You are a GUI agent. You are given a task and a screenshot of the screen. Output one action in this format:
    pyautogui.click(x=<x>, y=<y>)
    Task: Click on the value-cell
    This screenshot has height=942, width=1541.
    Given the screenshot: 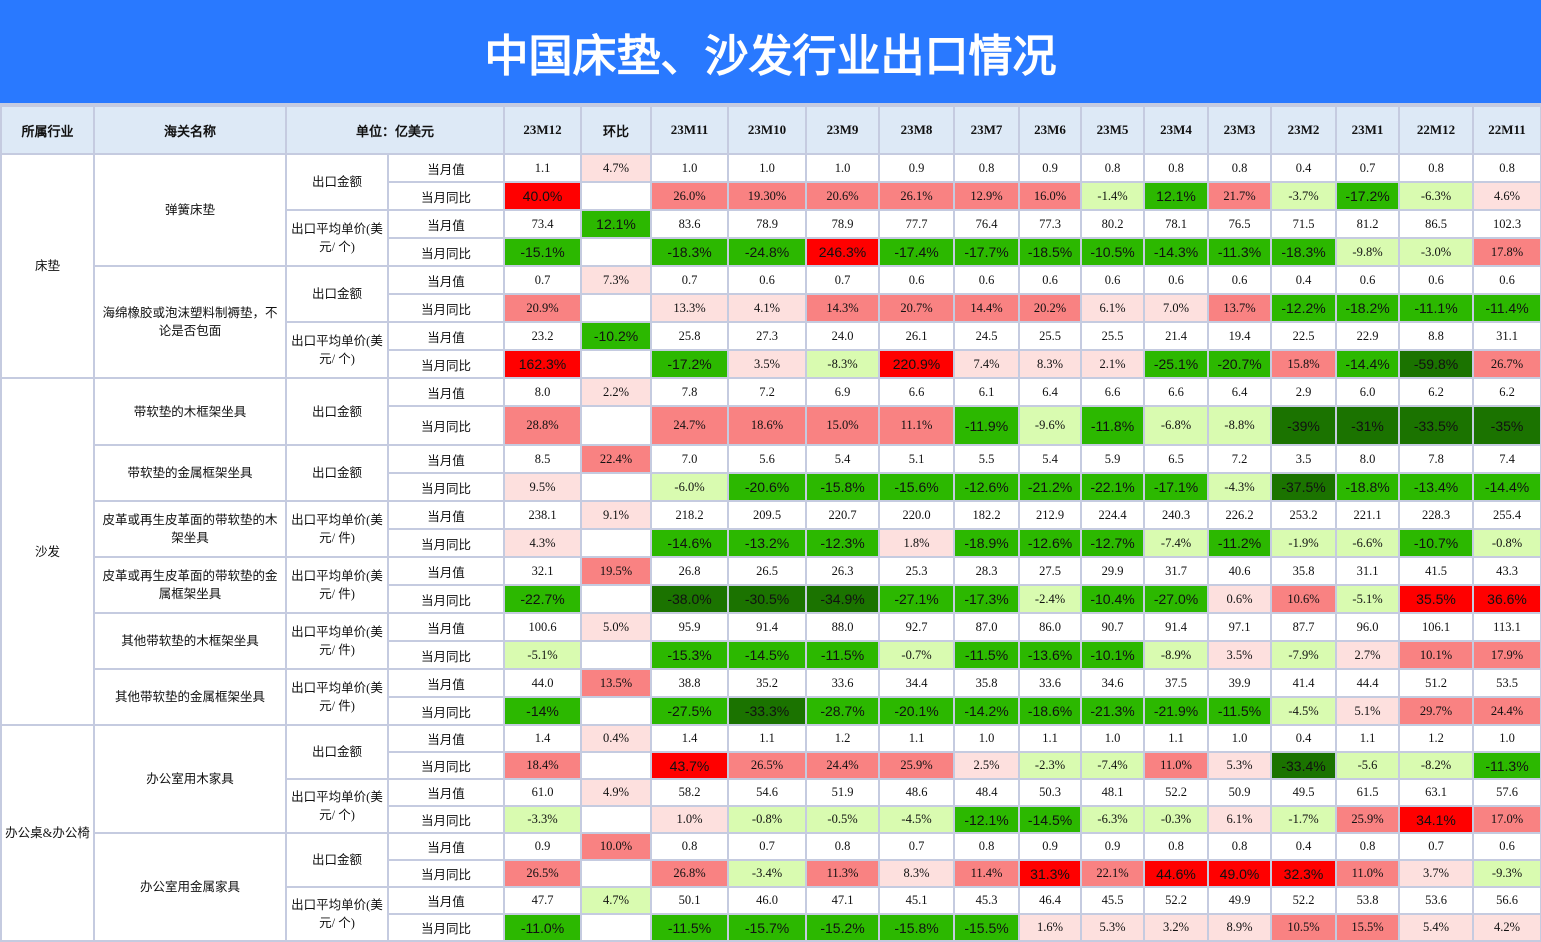 What is the action you would take?
    pyautogui.click(x=616, y=425)
    